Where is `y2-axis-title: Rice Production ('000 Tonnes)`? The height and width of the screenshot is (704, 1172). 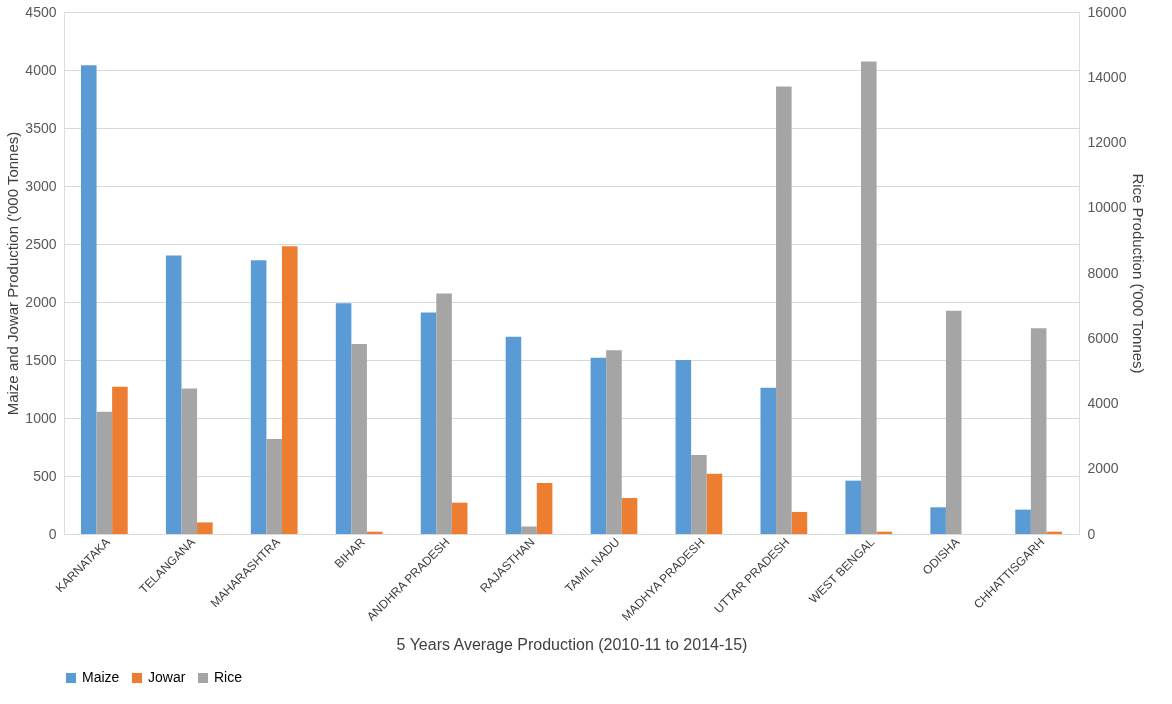
y2-axis-title: Rice Production ('000 Tonnes) is located at coordinates (1139, 273).